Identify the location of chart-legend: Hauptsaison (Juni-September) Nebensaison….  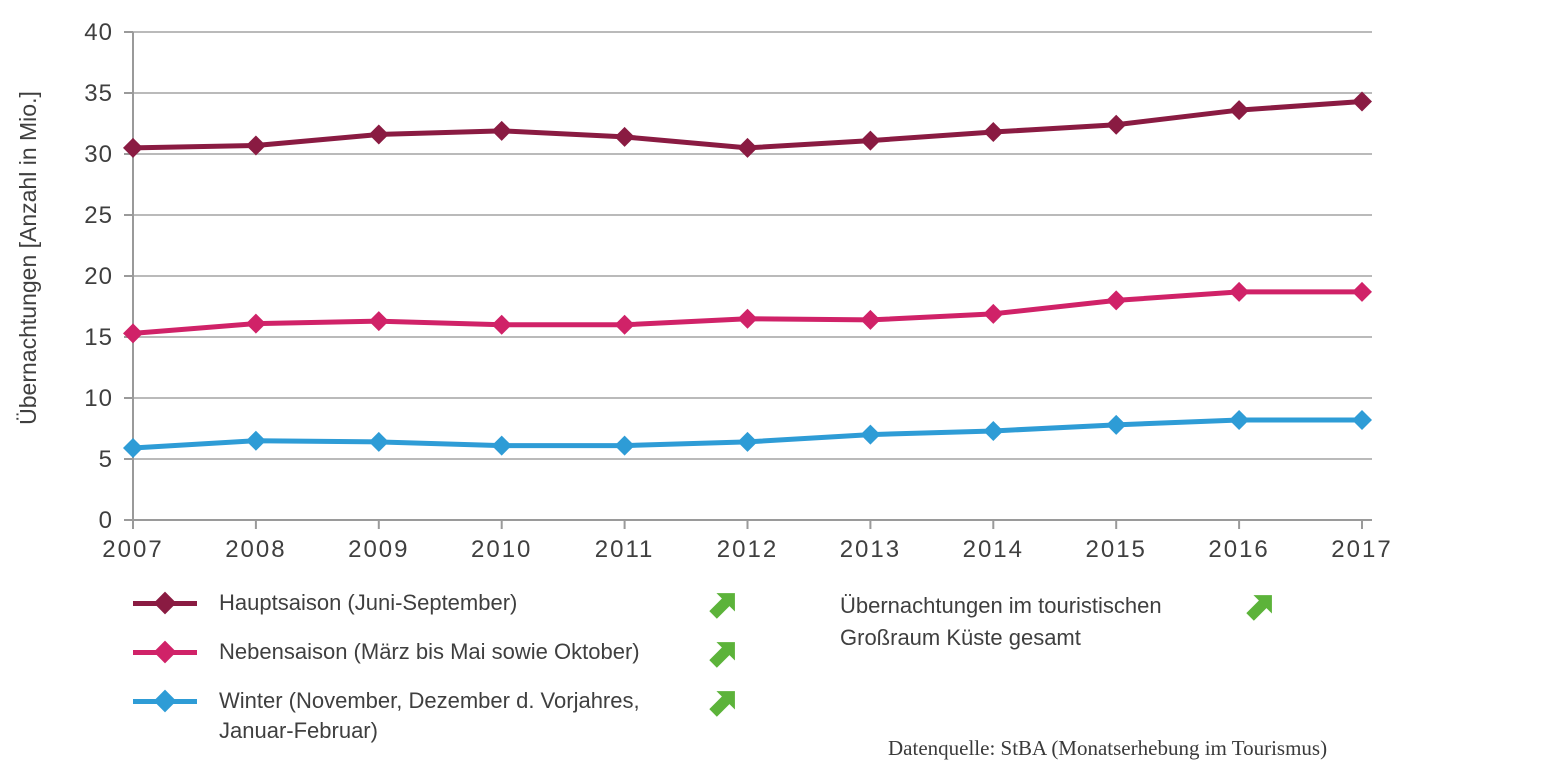
(438, 667).